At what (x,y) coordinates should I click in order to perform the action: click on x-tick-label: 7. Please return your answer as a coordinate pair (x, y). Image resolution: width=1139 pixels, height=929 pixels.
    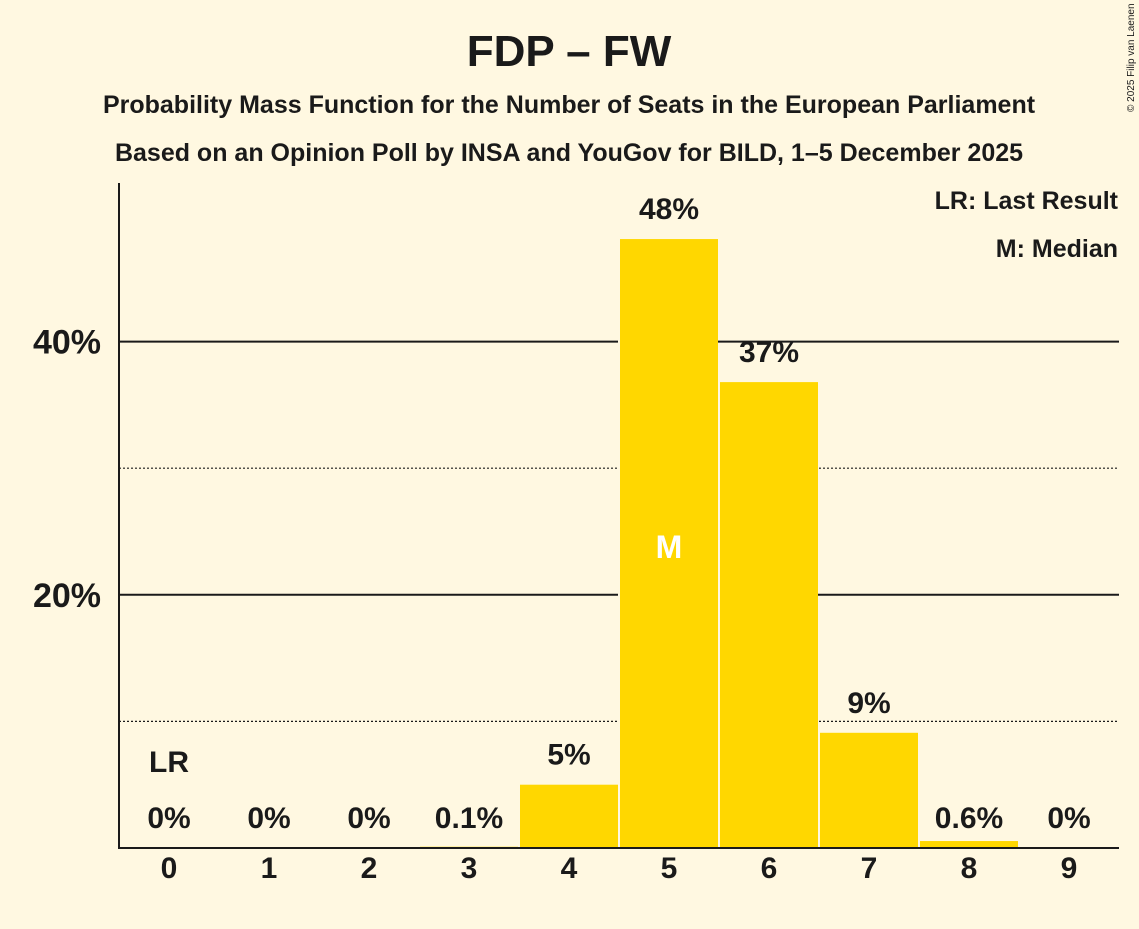
    Looking at the image, I should click on (869, 868).